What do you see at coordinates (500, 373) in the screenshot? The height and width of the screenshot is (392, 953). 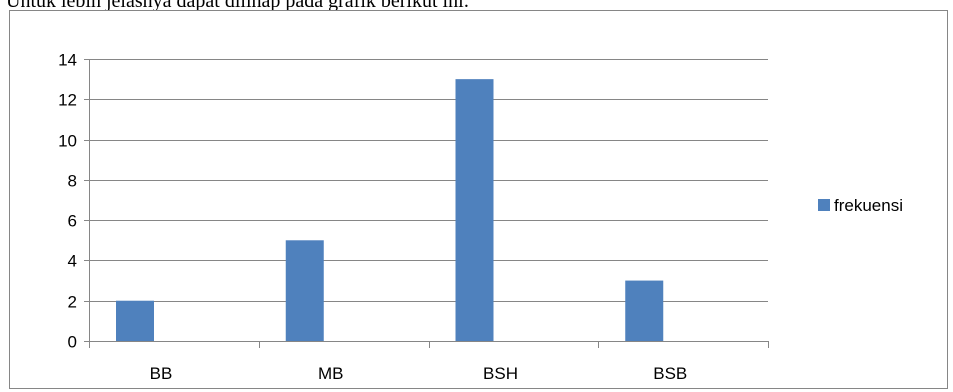 I see `x-category-label: BSH` at bounding box center [500, 373].